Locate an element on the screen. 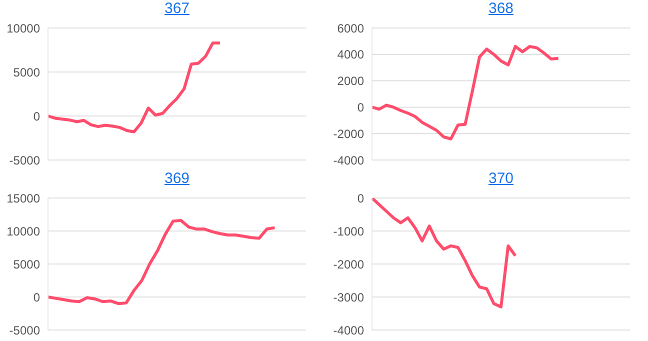 This screenshot has width=648, height=341. chart-title: 368 is located at coordinates (501, 8).